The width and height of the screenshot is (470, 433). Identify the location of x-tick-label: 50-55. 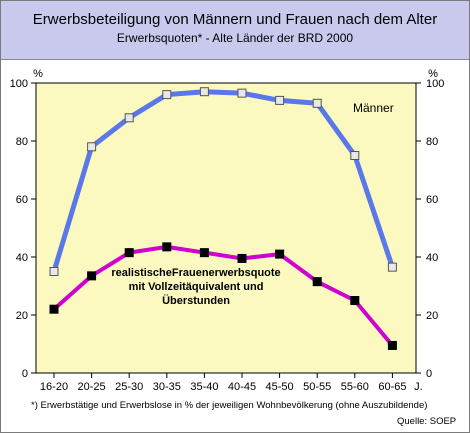
(317, 387).